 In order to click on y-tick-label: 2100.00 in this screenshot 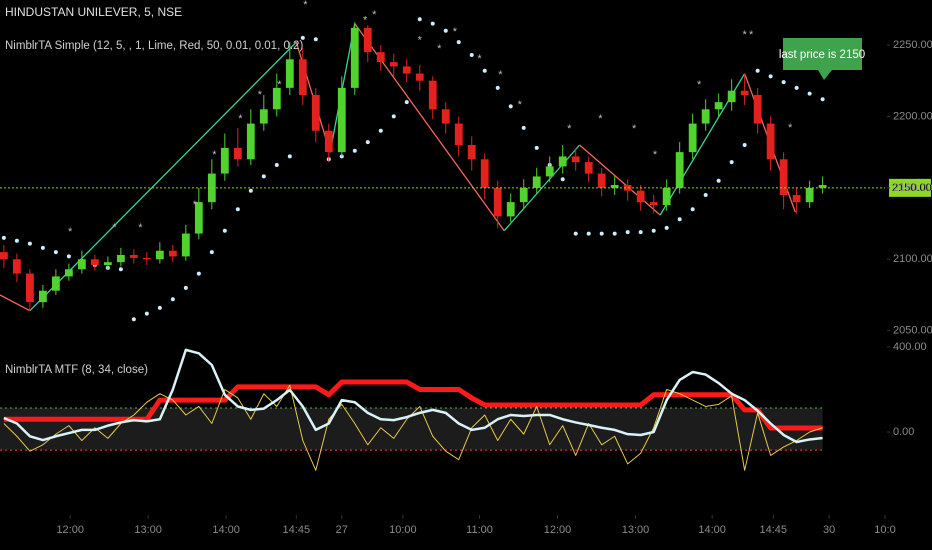, I will do `click(912, 259)`.